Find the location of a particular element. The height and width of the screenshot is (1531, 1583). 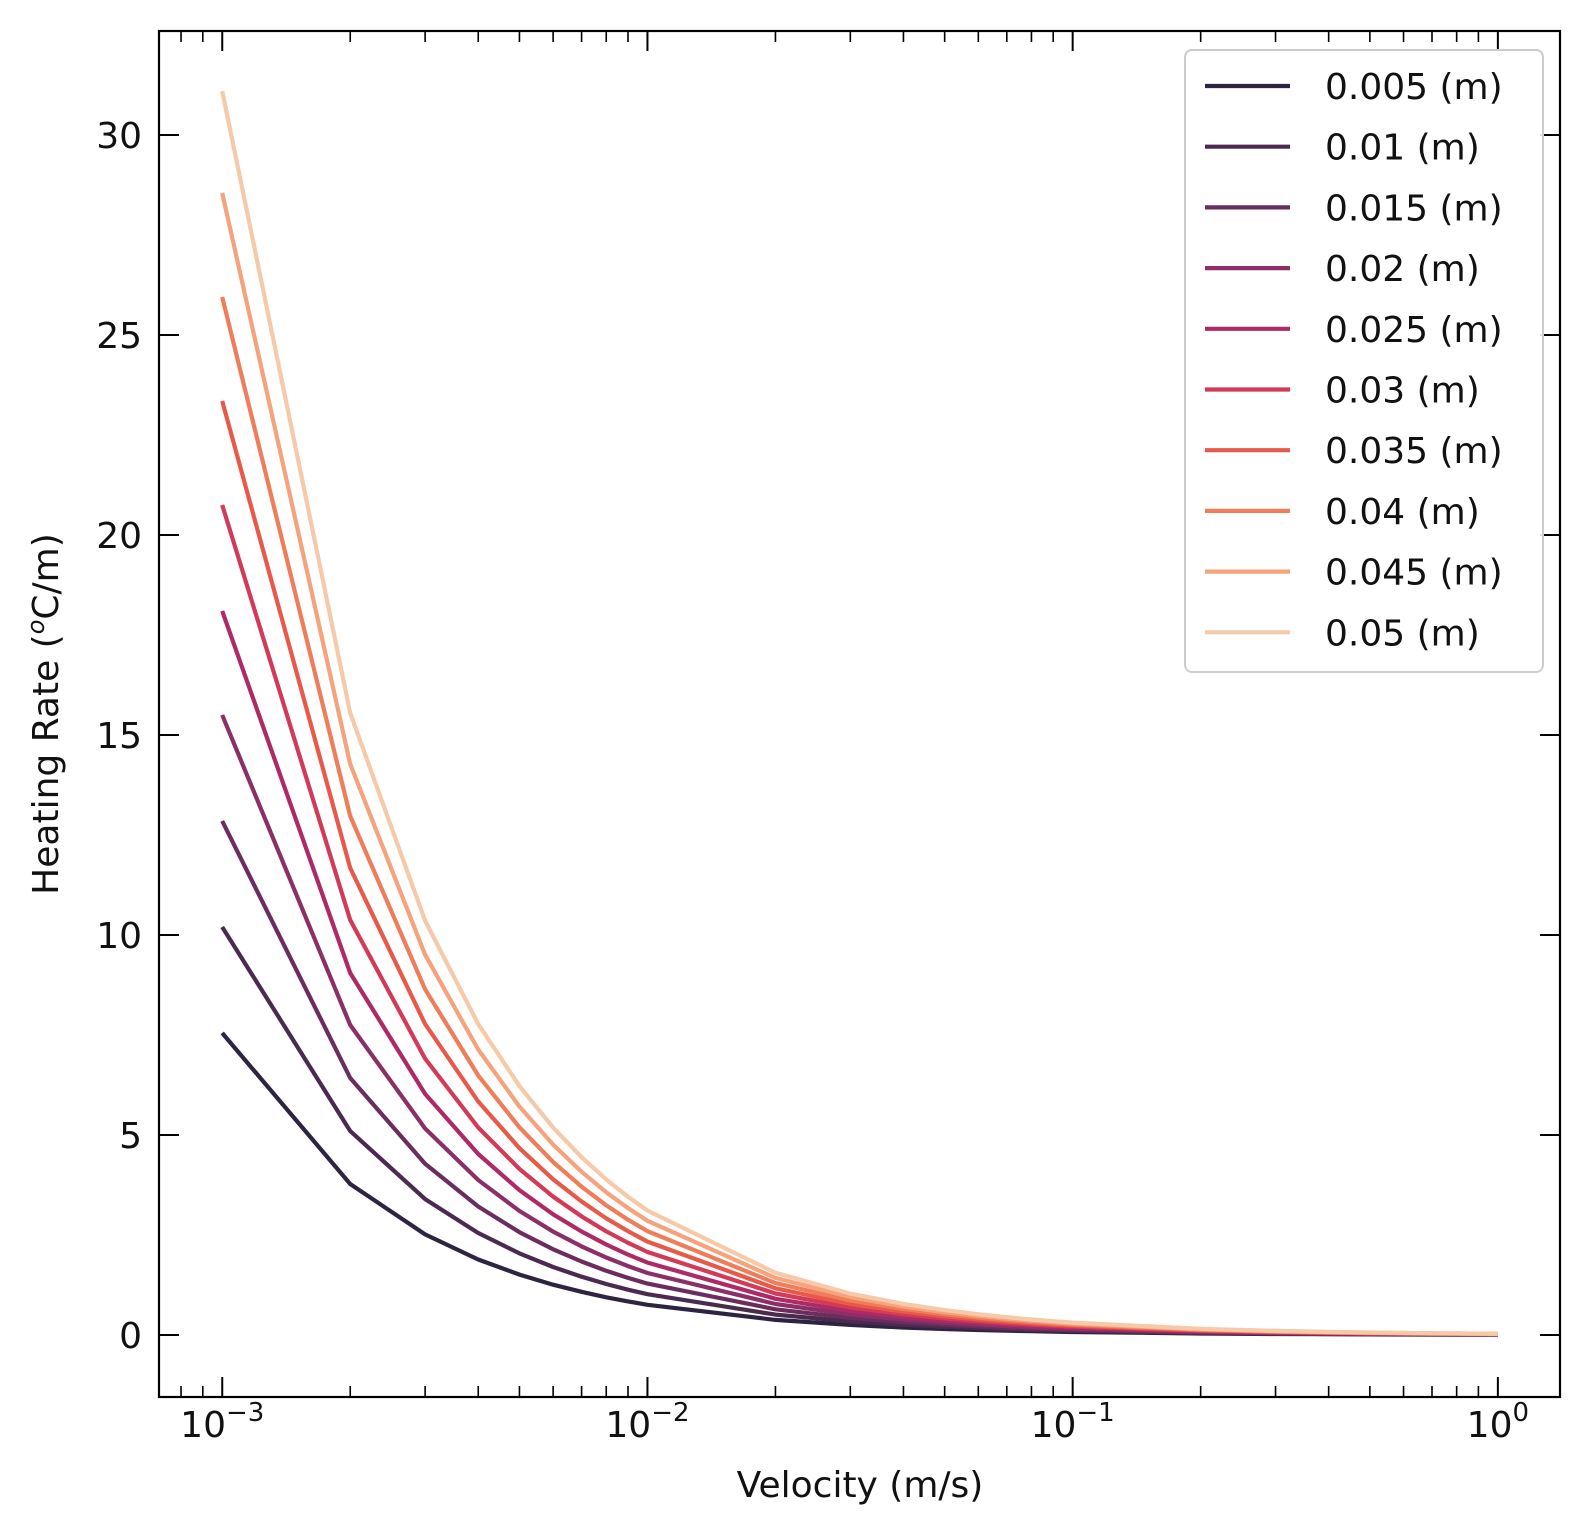

y-axis-label-sup: o is located at coordinates (36, 627).